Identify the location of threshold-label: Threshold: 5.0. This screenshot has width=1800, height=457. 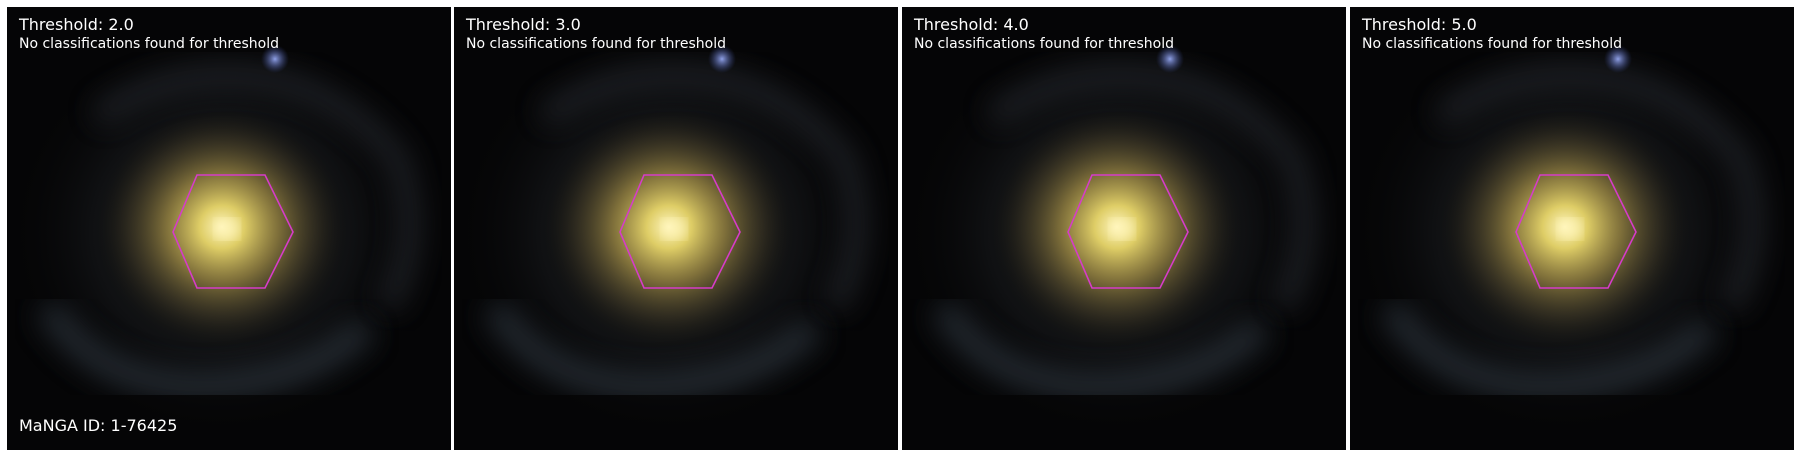
(1419, 24).